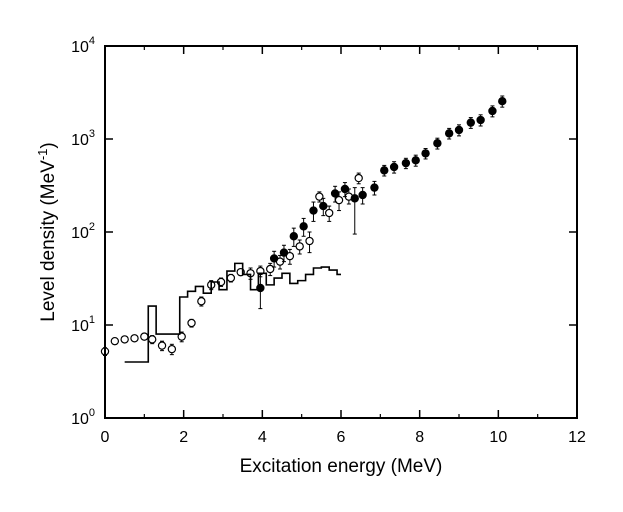 Image resolution: width=623 pixels, height=512 pixels. Describe the element at coordinates (92, 41) in the screenshot. I see `y-tick-exponent: 4` at that location.